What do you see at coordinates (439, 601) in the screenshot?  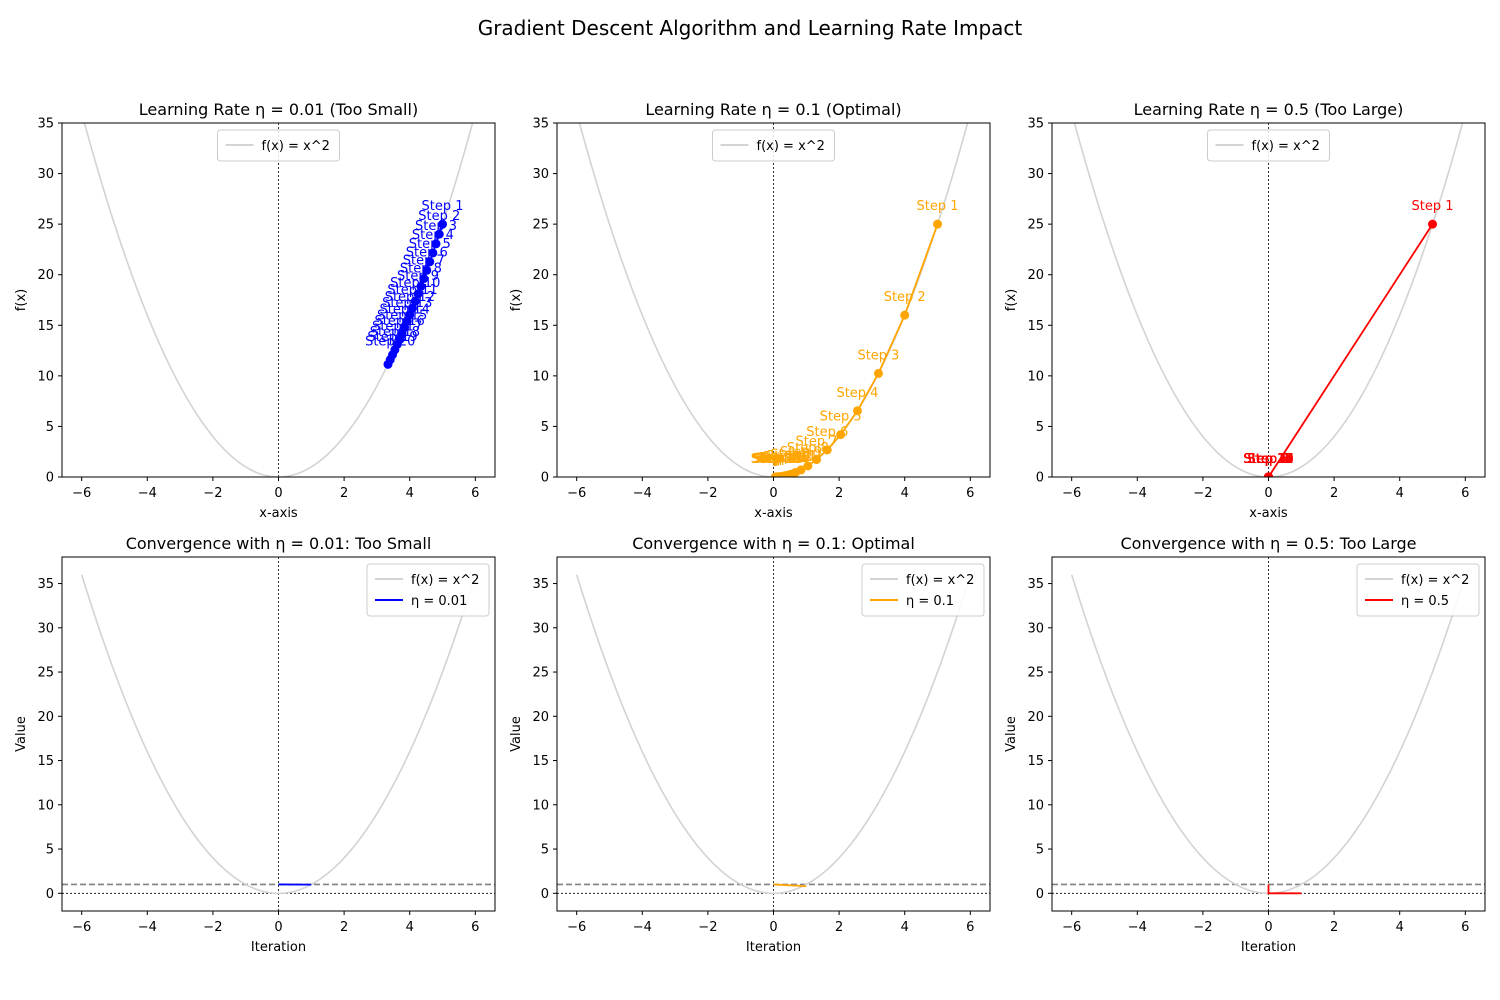 I see `legend-label: η = 0.01` at bounding box center [439, 601].